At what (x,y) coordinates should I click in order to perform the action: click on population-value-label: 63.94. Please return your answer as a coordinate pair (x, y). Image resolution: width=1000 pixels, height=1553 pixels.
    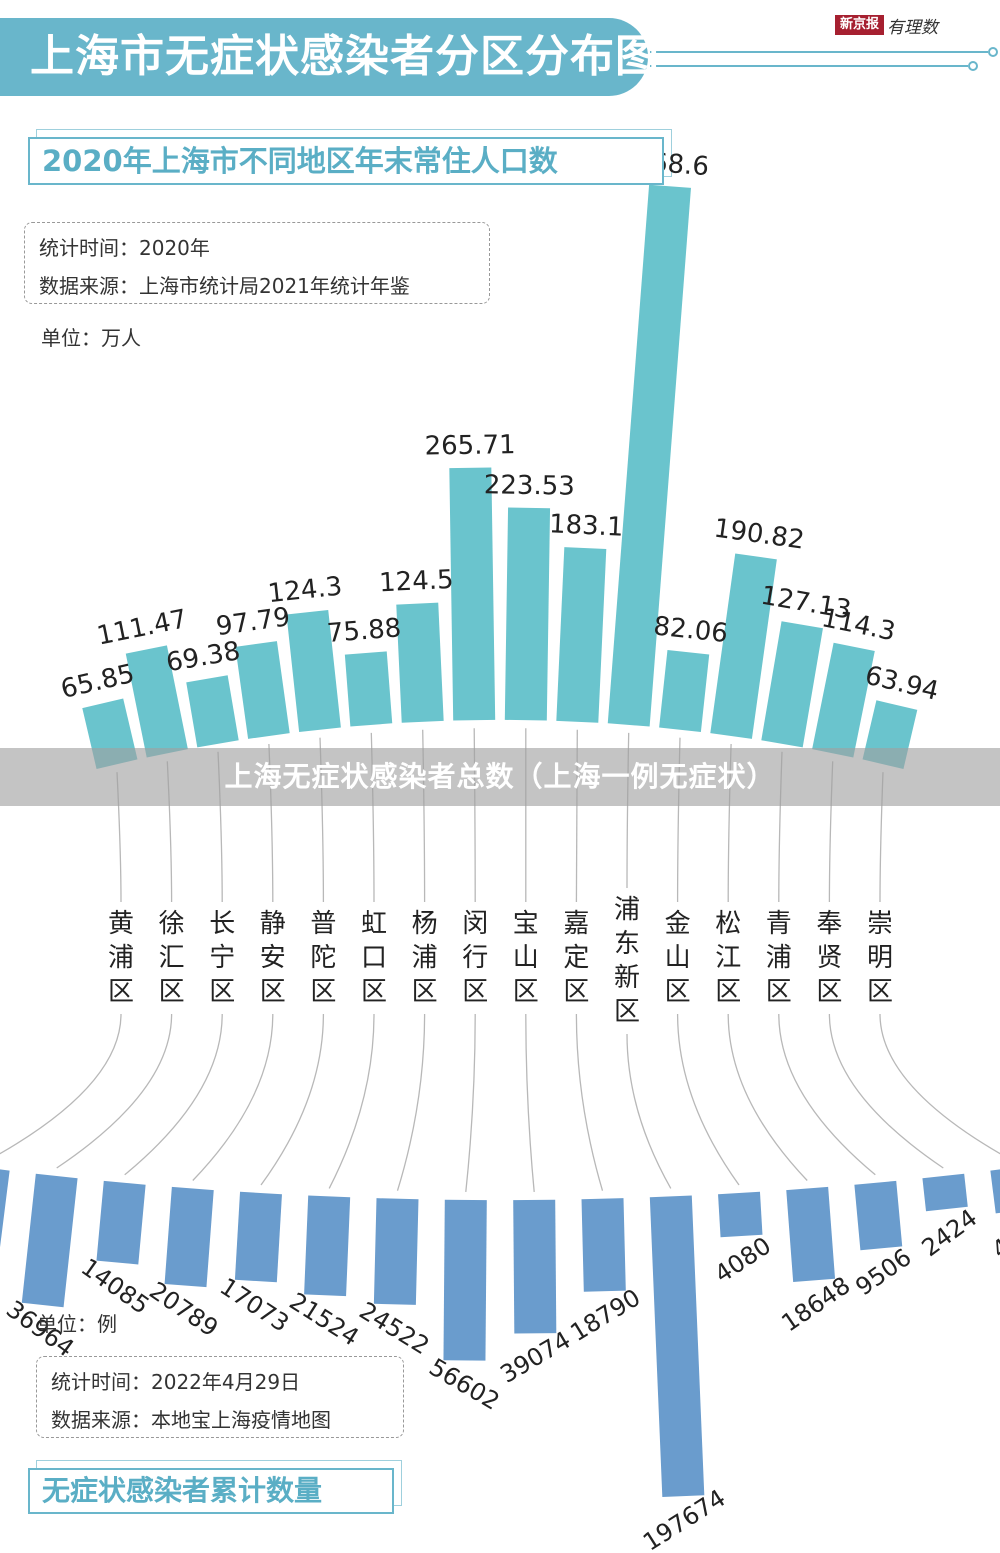
    Looking at the image, I should click on (901, 684).